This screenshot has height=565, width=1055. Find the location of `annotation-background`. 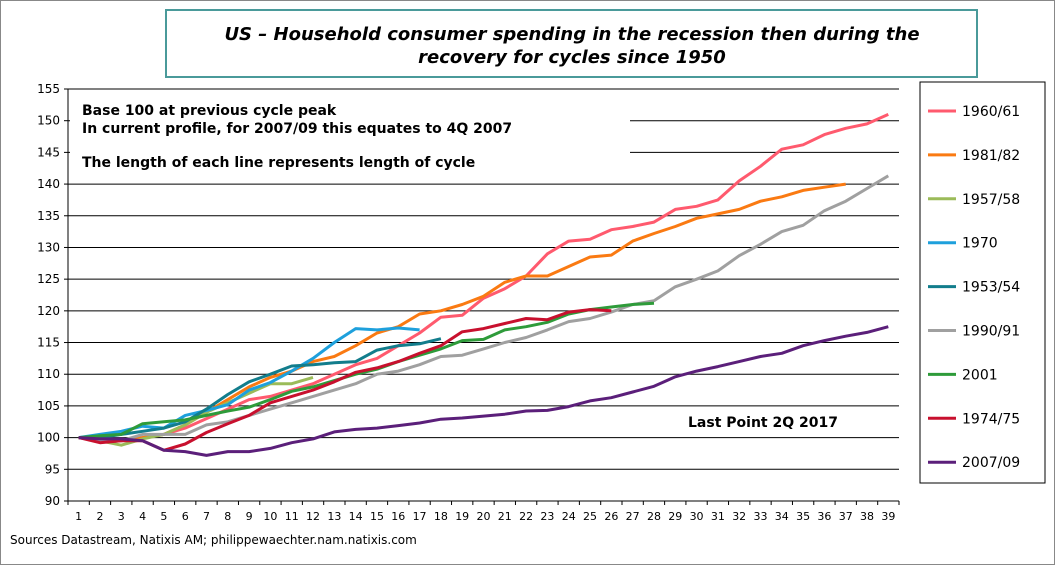

annotation-background is located at coordinates (350, 135).